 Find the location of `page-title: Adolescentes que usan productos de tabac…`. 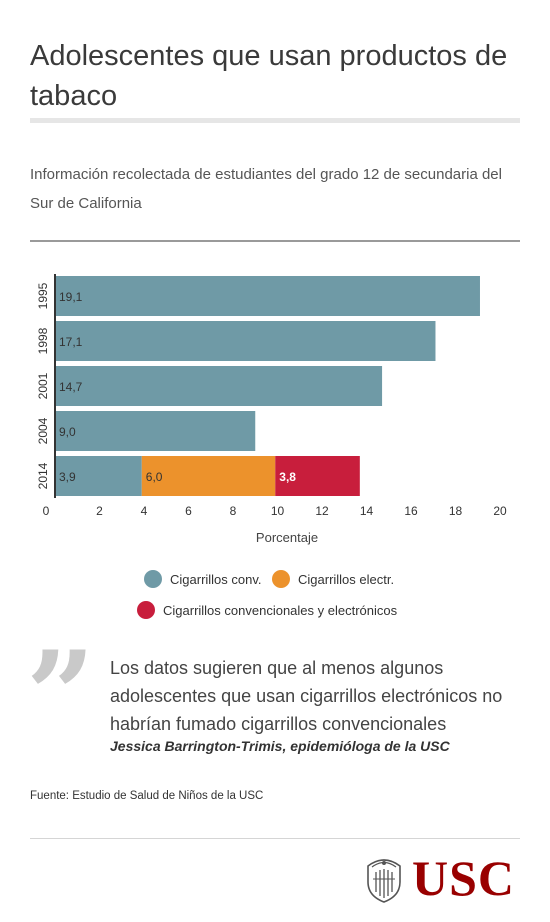

page-title: Adolescentes que usan productos de tabac… is located at coordinates (269, 76).